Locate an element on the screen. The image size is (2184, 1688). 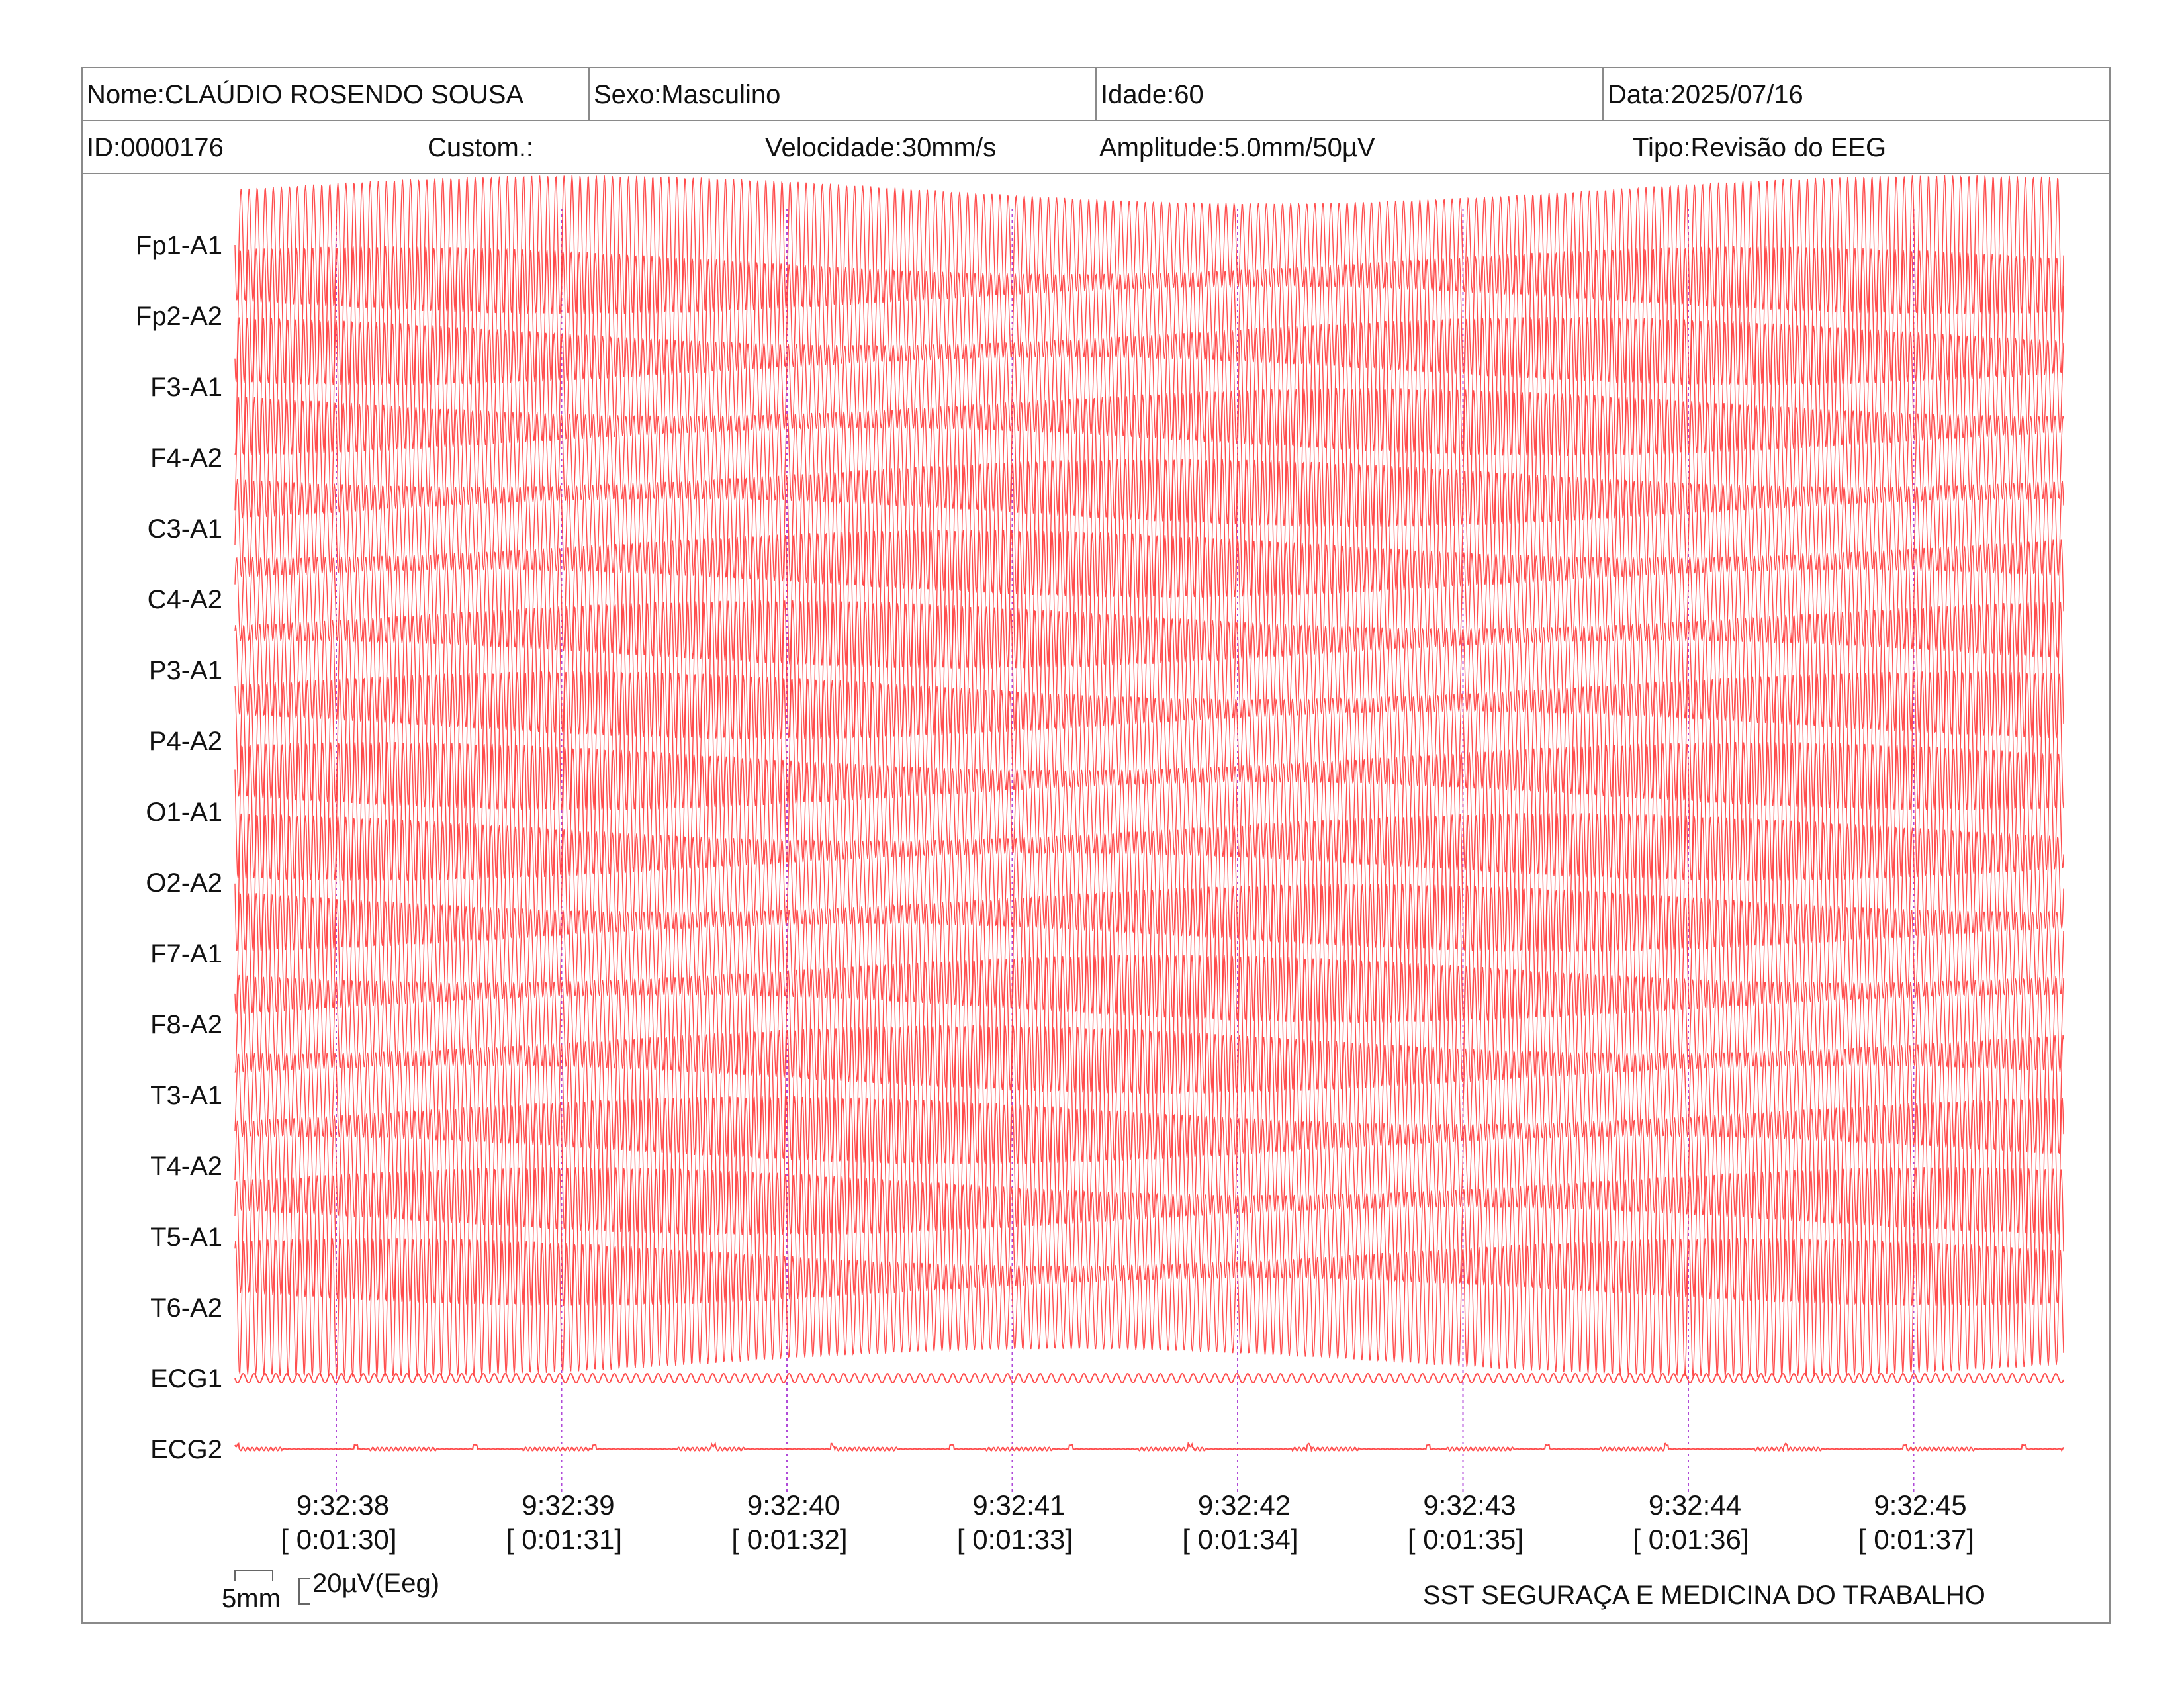
time-marker-elapsed: [ 0:01:33] is located at coordinates (1015, 1539).